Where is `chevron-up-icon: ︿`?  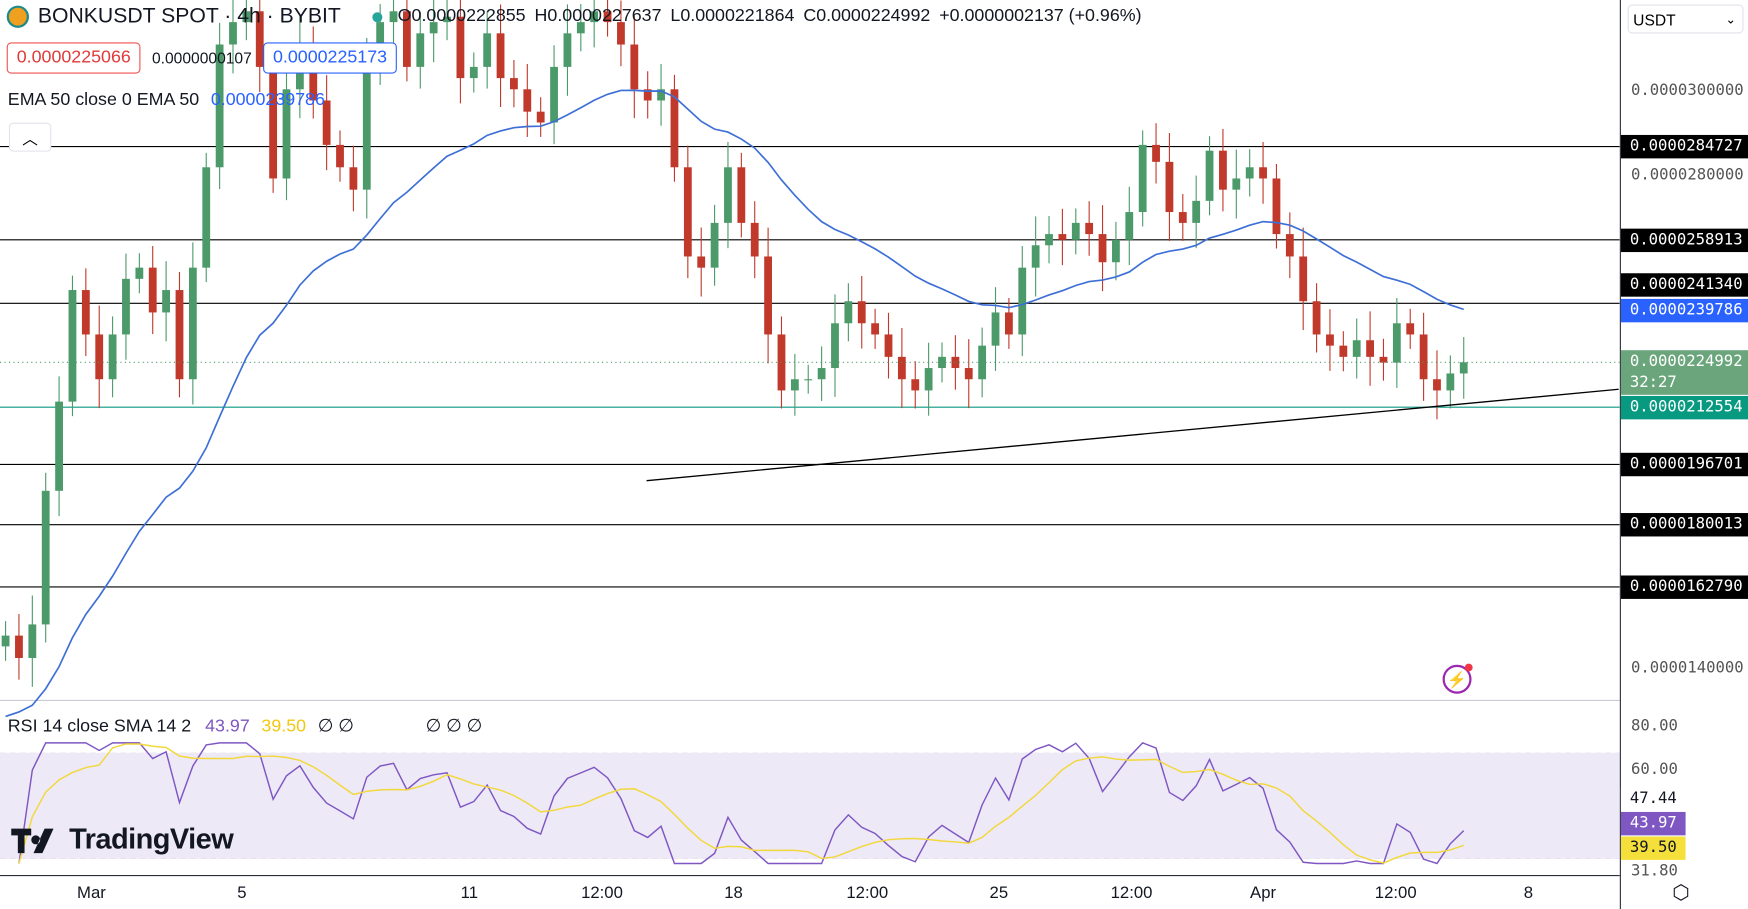 chevron-up-icon: ︿ is located at coordinates (30, 138).